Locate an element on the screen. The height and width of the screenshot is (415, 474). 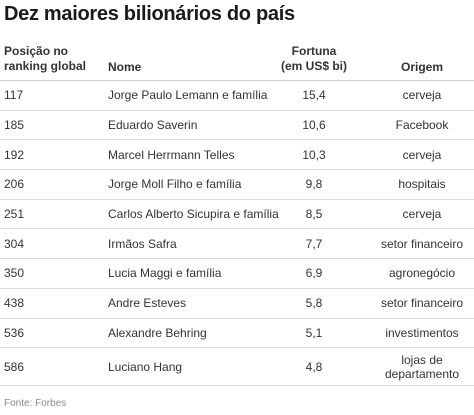
table-row: 185 Eduardo Saverin 10,6 Facebook is located at coordinates (237, 126).